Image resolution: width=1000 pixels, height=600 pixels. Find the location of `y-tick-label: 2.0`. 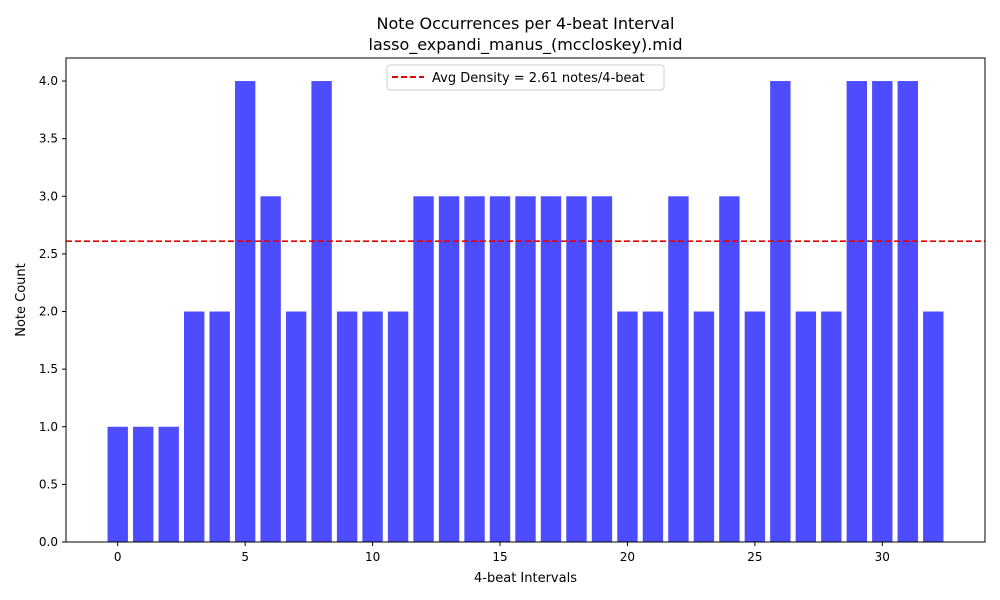

y-tick-label: 2.0 is located at coordinates (48, 312).